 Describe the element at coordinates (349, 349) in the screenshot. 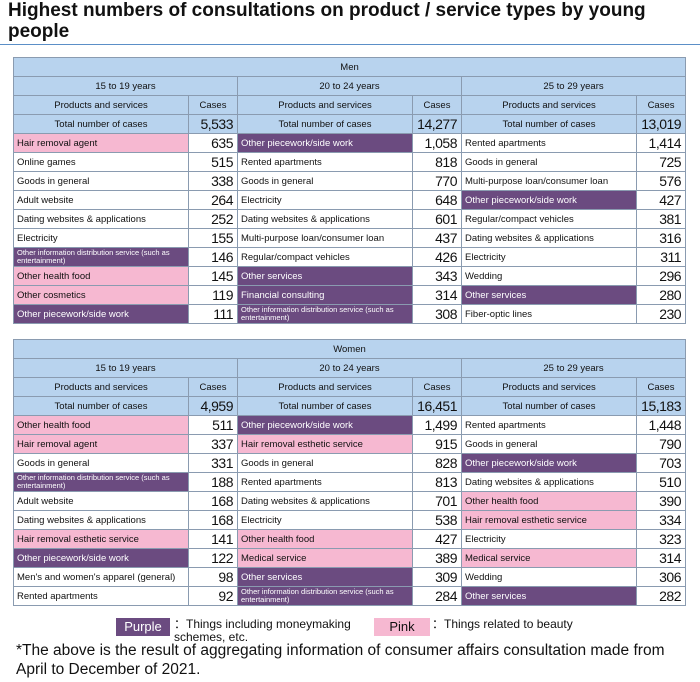

I see `section-row: Women` at that location.